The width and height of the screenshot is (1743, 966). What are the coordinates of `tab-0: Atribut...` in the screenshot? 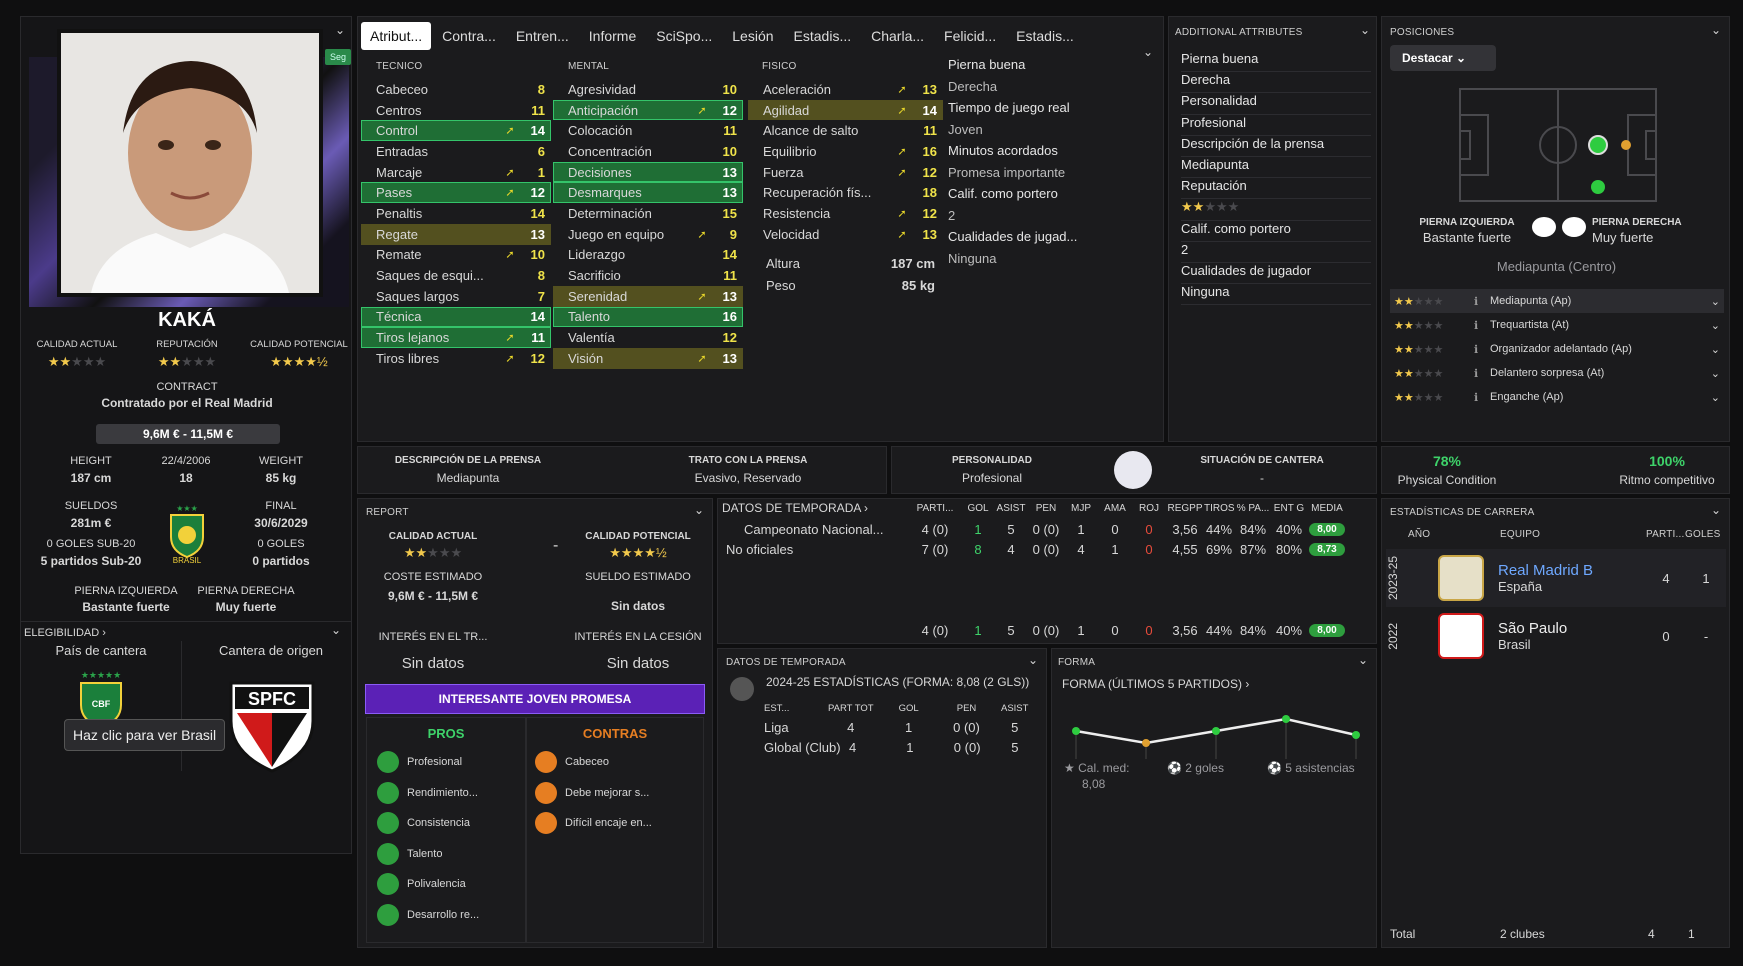 It's located at (396, 36).